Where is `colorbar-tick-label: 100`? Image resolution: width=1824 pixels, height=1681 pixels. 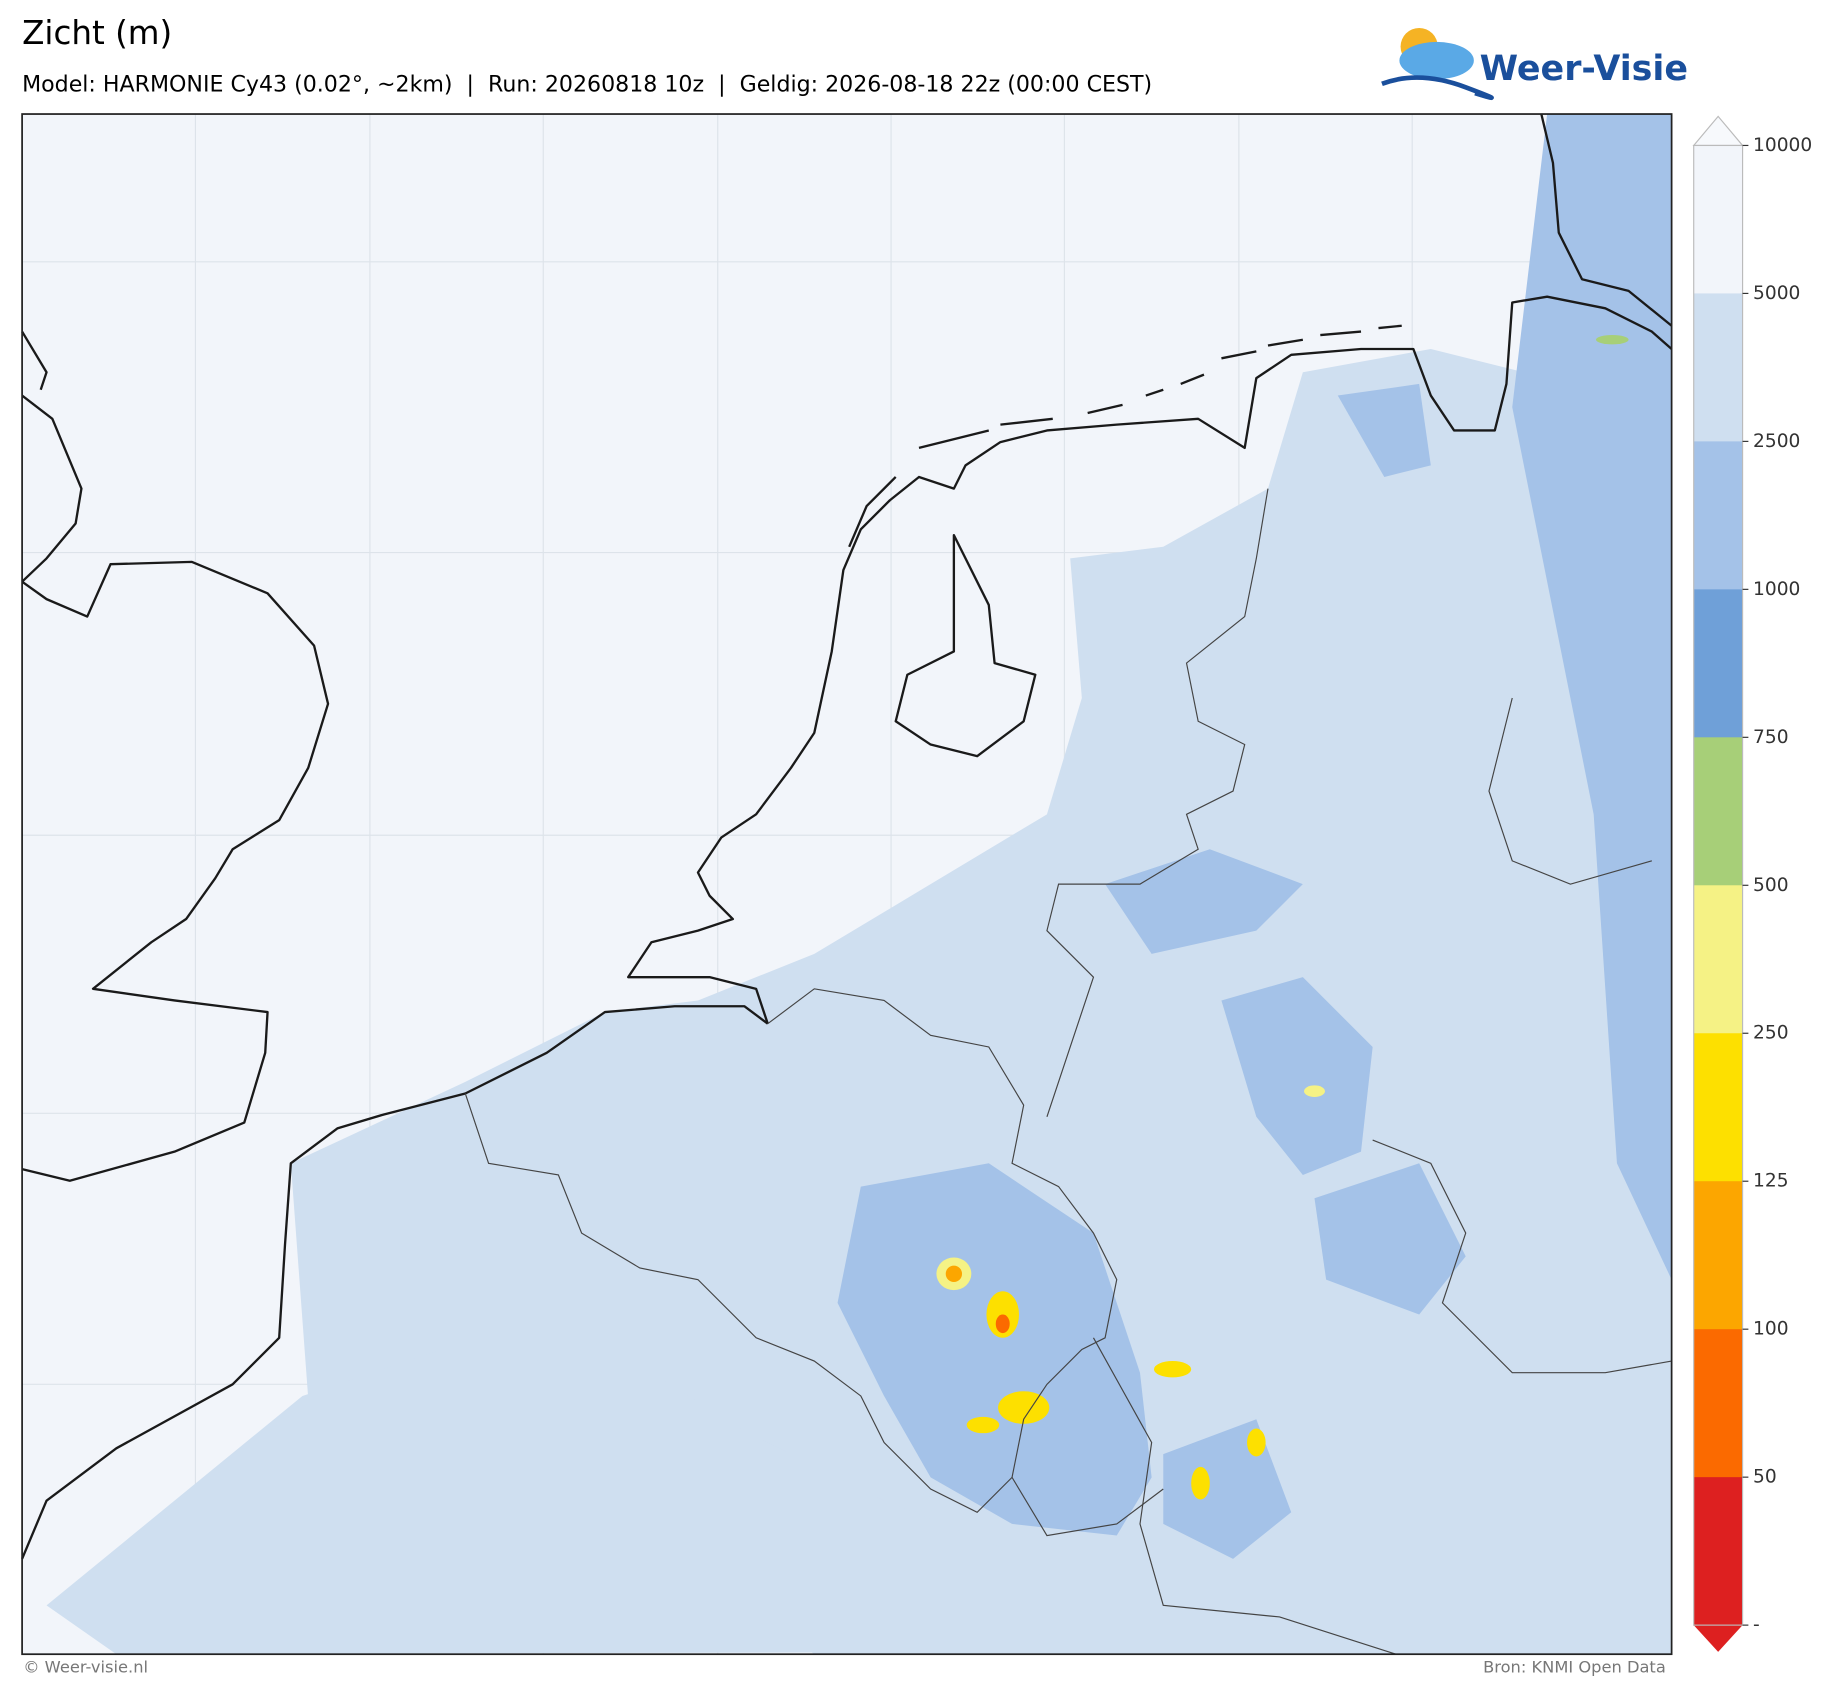 colorbar-tick-label: 100 is located at coordinates (1771, 1329).